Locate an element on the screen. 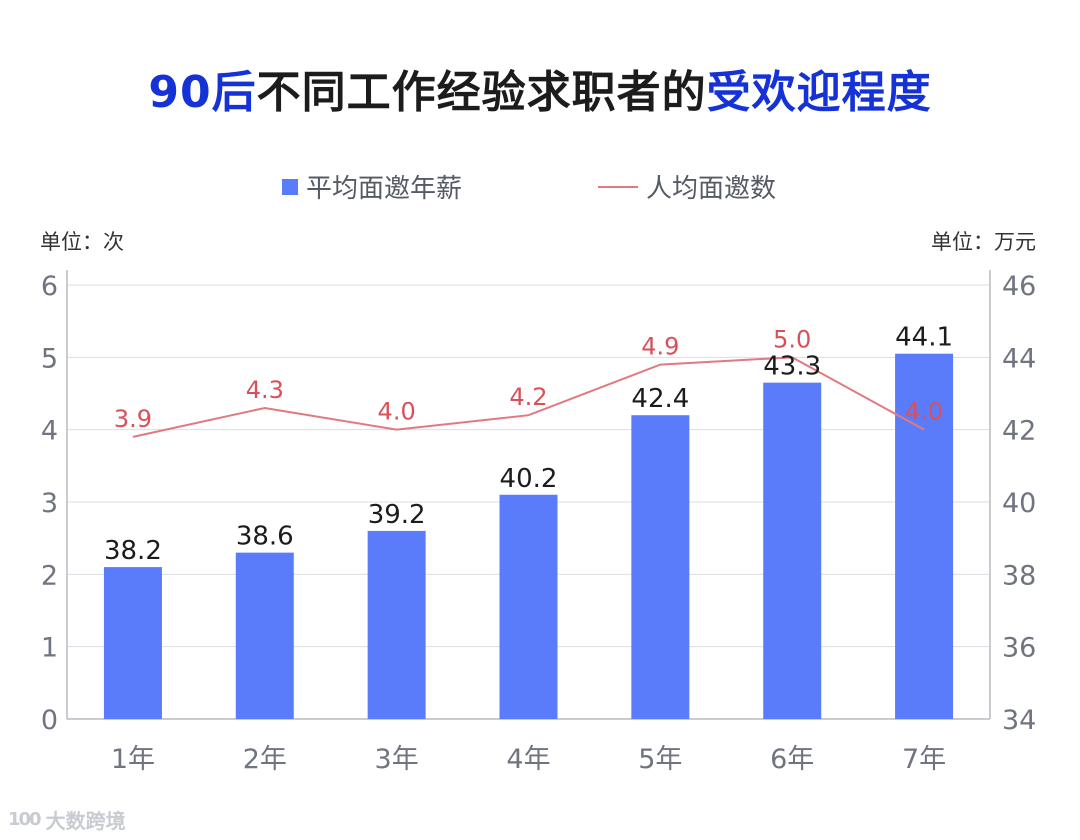 This screenshot has width=1080, height=840. legend-line-label: 人均面邀数 is located at coordinates (711, 189).